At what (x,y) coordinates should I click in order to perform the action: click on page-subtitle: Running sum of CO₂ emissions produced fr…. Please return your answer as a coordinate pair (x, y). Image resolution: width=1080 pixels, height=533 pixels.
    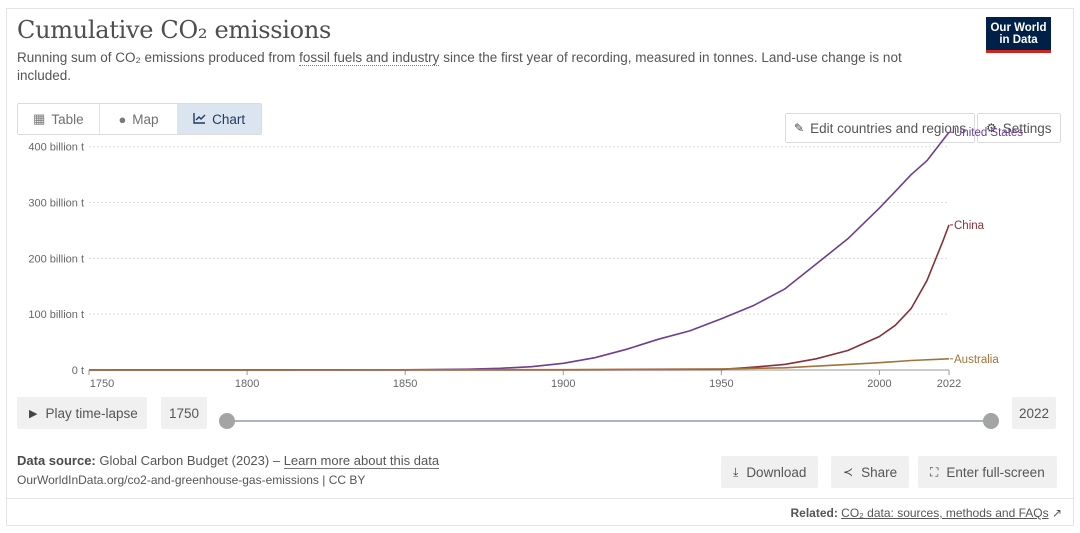
    Looking at the image, I should click on (477, 67).